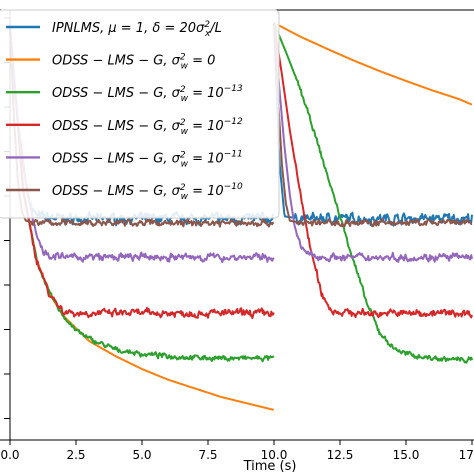  I want to click on x-tick-label-0: 0.0, so click(9, 455).